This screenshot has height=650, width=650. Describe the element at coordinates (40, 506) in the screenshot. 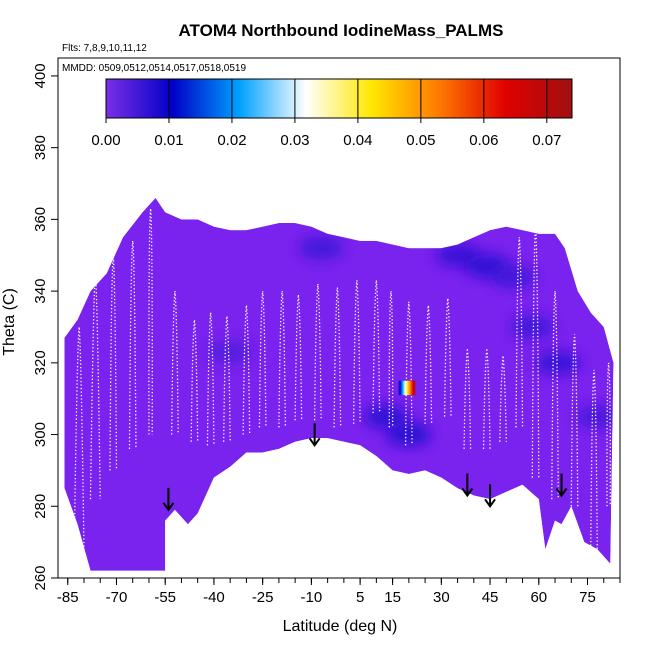

I see `y-tick-label: 280` at that location.